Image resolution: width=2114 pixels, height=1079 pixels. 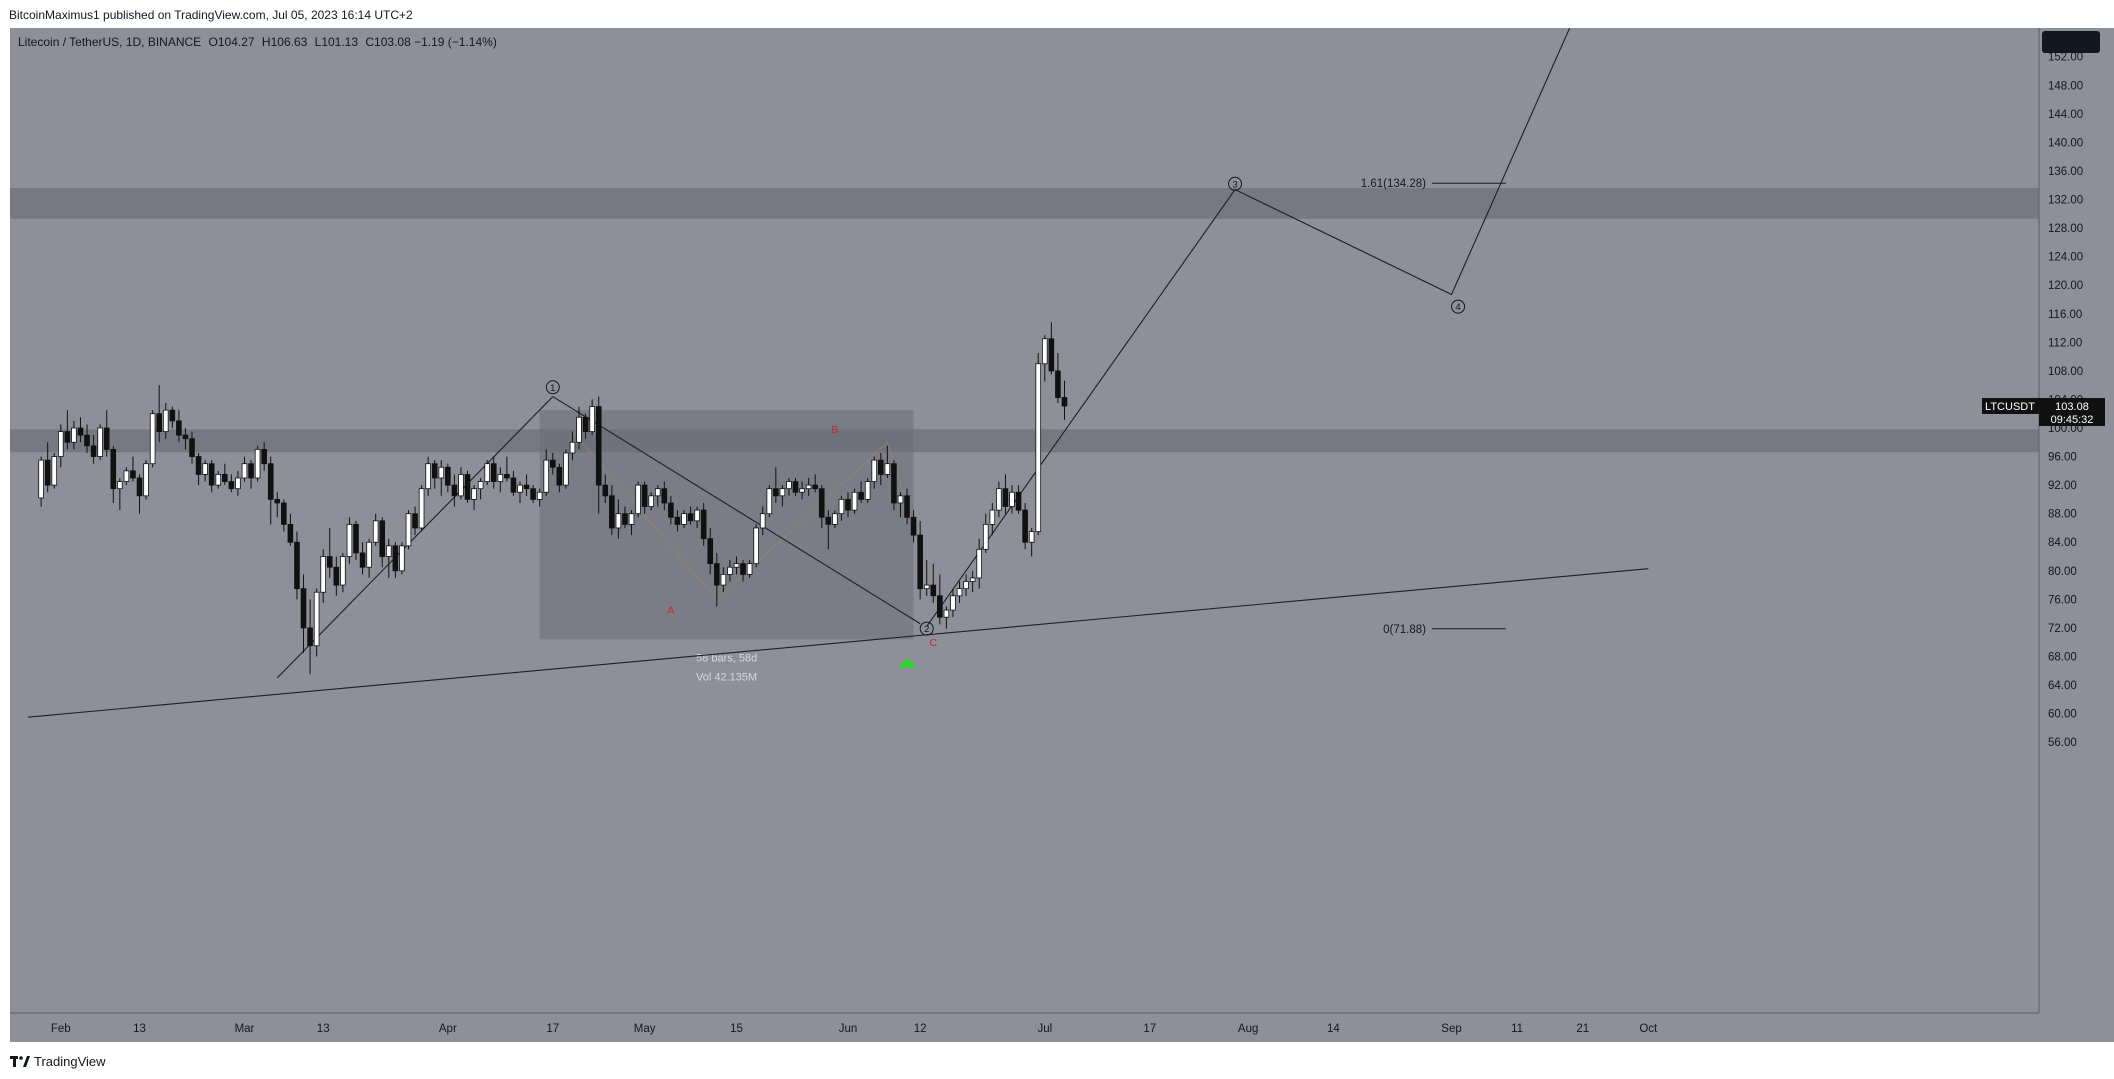 I want to click on price-axis-tick: 136.00, so click(x=2065, y=172).